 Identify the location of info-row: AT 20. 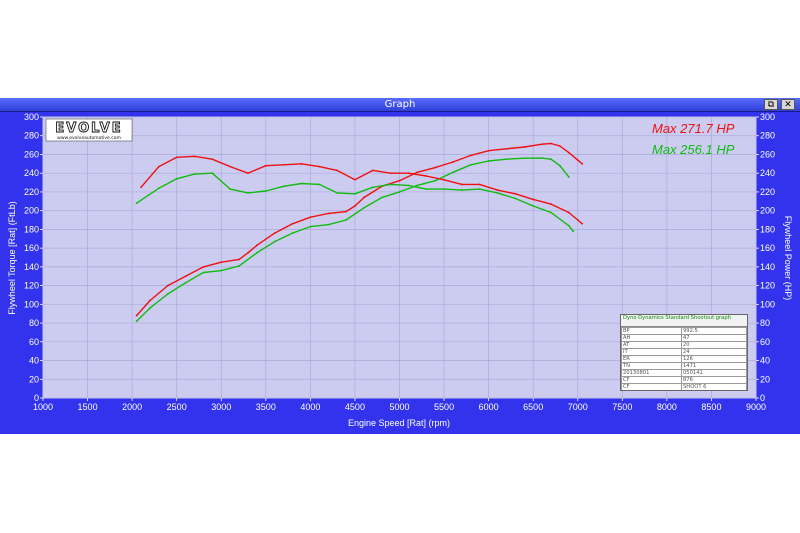
(684, 345).